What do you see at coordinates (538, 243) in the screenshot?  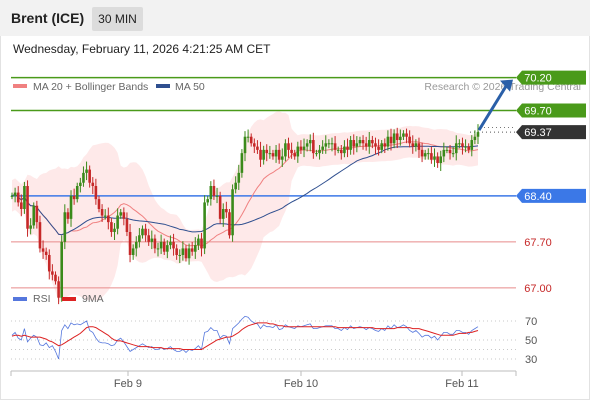 I see `svg-text: 67.70` at bounding box center [538, 243].